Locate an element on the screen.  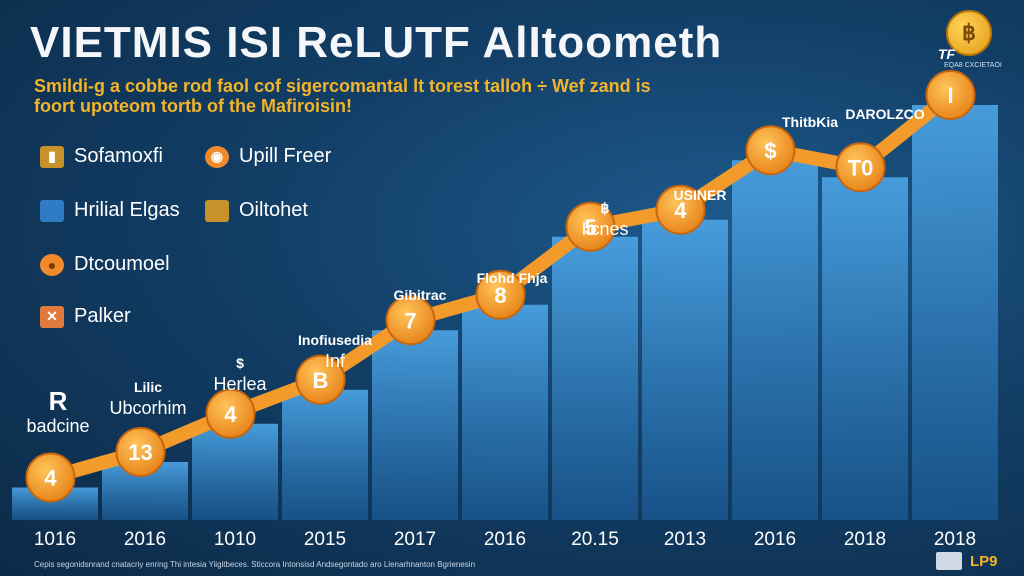
x-tick-label: 2013 is located at coordinates (685, 539).